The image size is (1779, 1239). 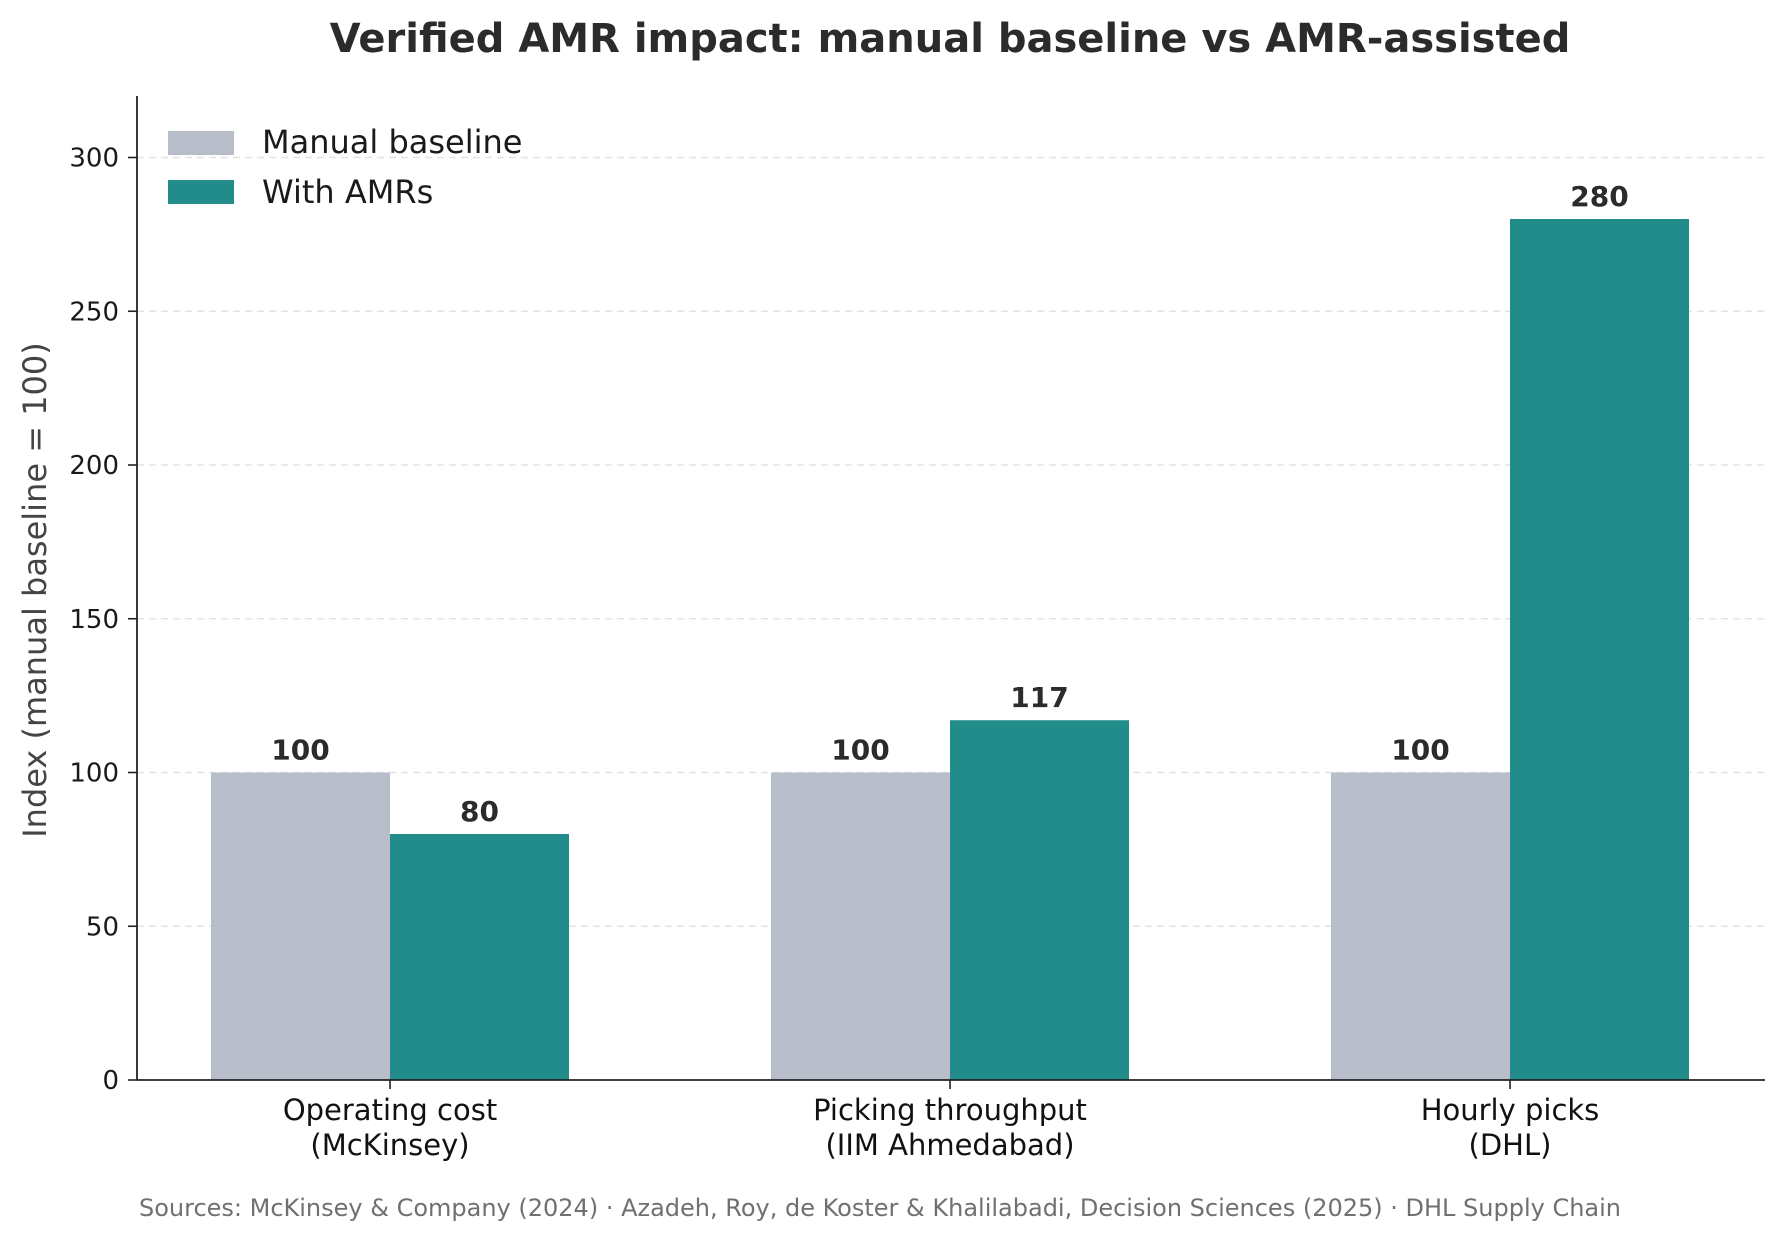 What do you see at coordinates (94, 774) in the screenshot?
I see `y-tick-label-100: 100` at bounding box center [94, 774].